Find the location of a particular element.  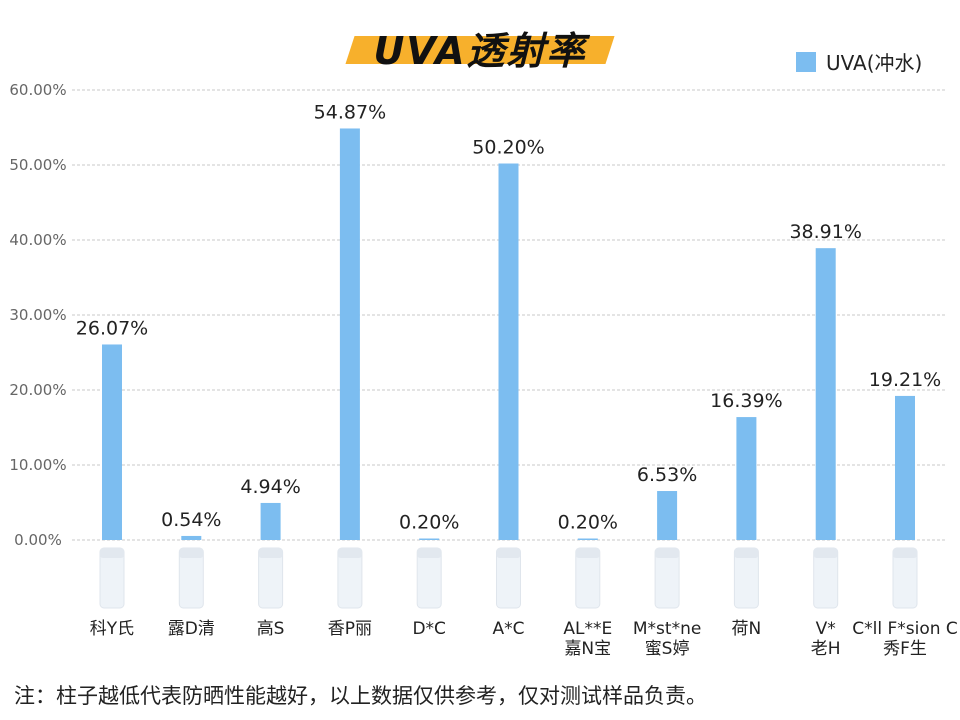

category-label: M*st*ne is located at coordinates (667, 629).